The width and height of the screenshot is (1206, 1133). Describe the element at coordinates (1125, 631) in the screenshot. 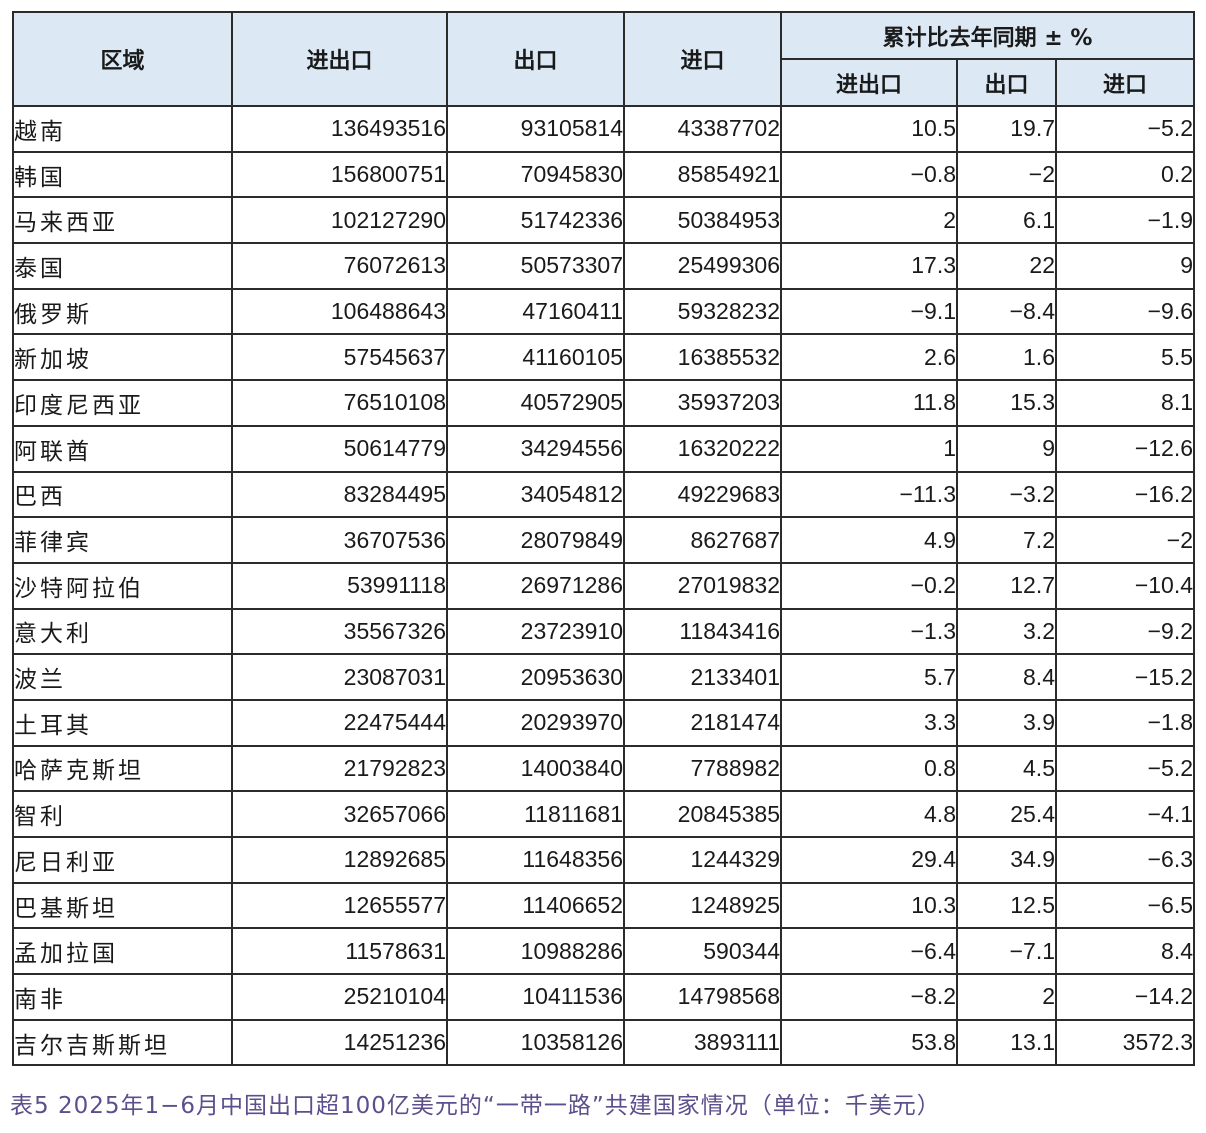

I see `cell-yoy-import: −9.2` at that location.